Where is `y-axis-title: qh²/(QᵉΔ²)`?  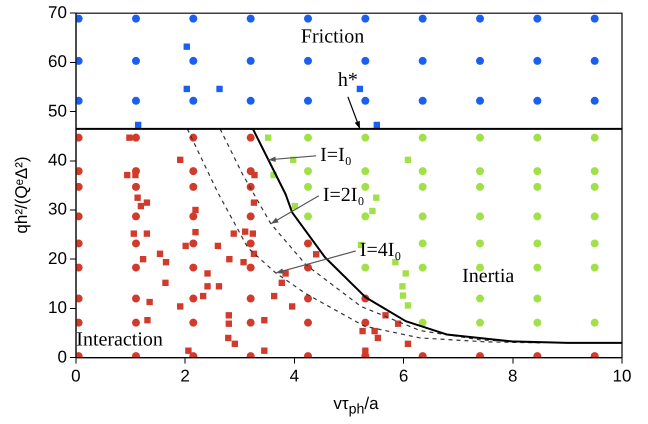 y-axis-title: qh²/(QᵉΔ²) is located at coordinates (22, 195).